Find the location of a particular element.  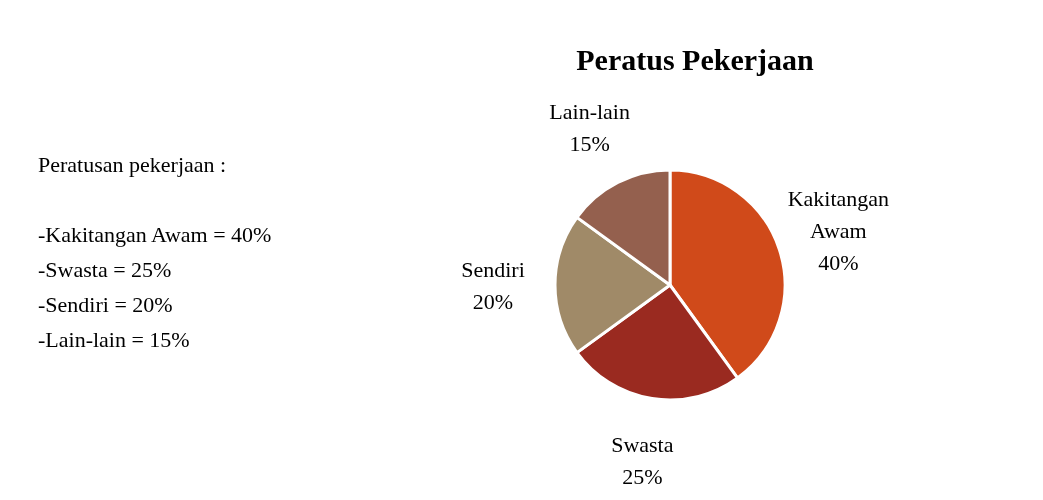

text: -Lain-lain = 15% is located at coordinates (114, 339).